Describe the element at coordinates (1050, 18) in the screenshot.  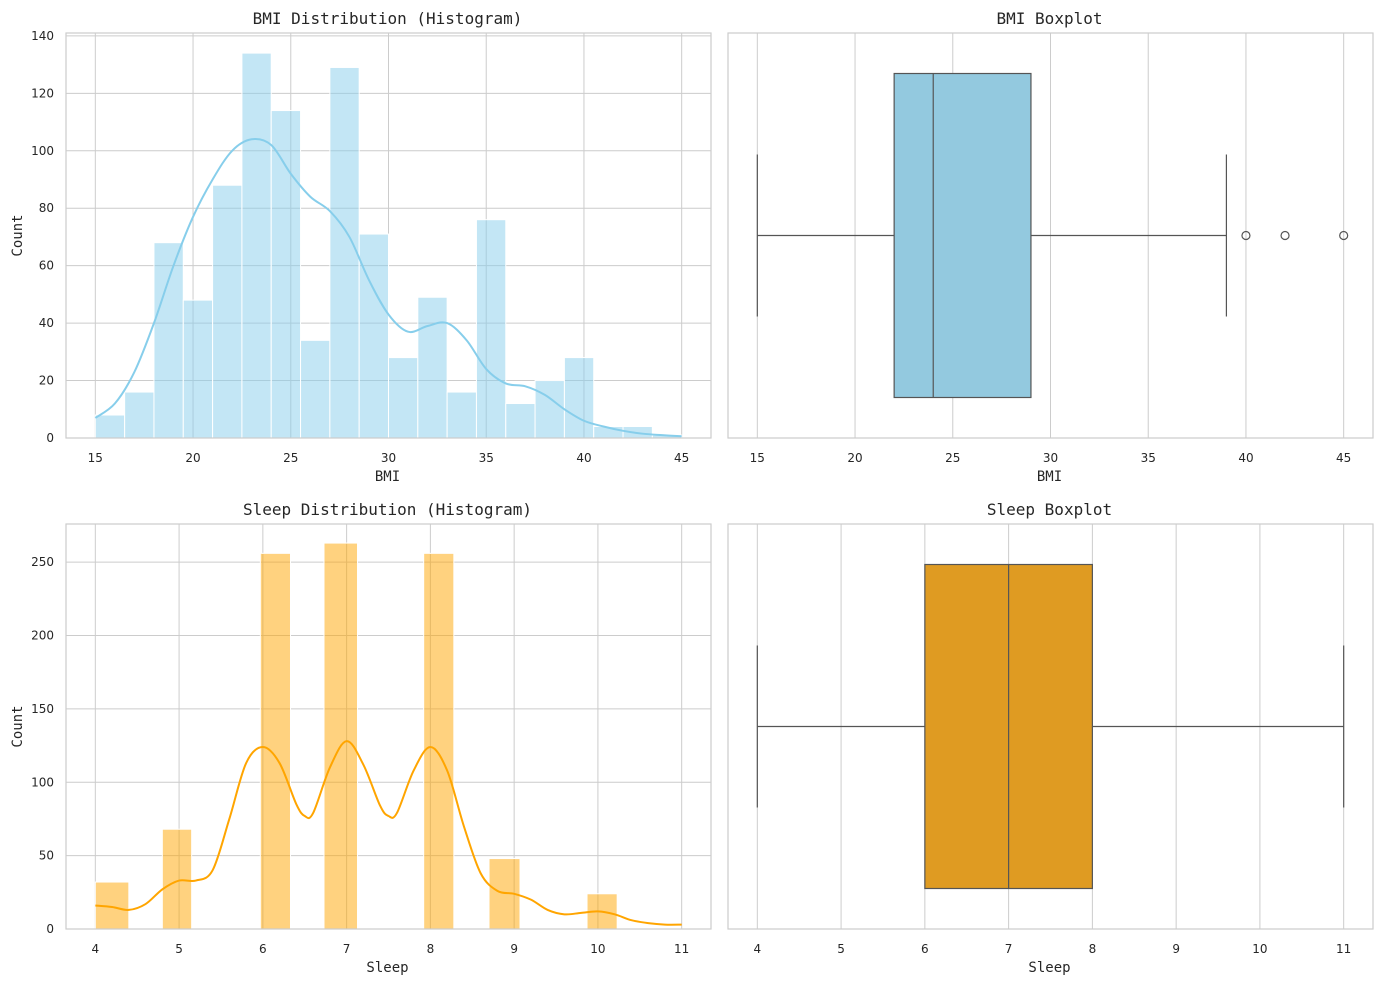
I see `chart-title: BMI Boxplot` at that location.